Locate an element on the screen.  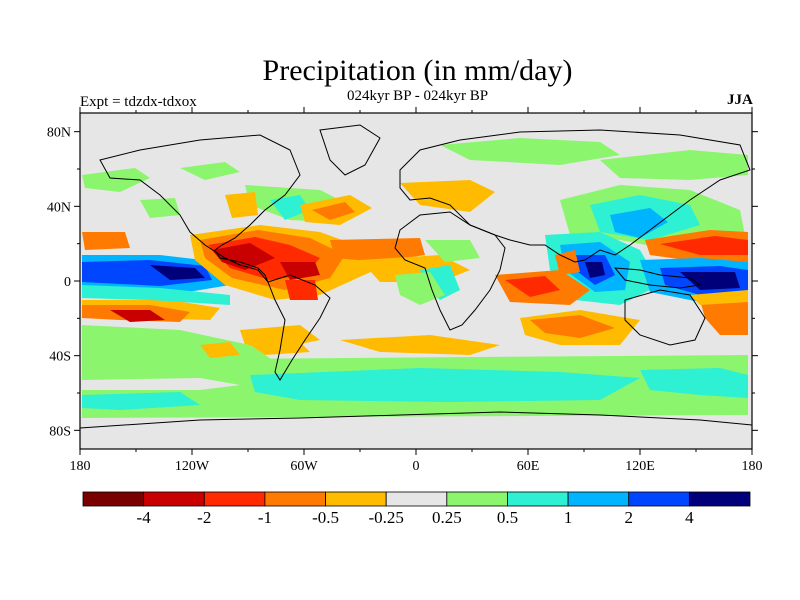
experiment-label: Expt = tdzdx-tdxox is located at coordinates (138, 102).